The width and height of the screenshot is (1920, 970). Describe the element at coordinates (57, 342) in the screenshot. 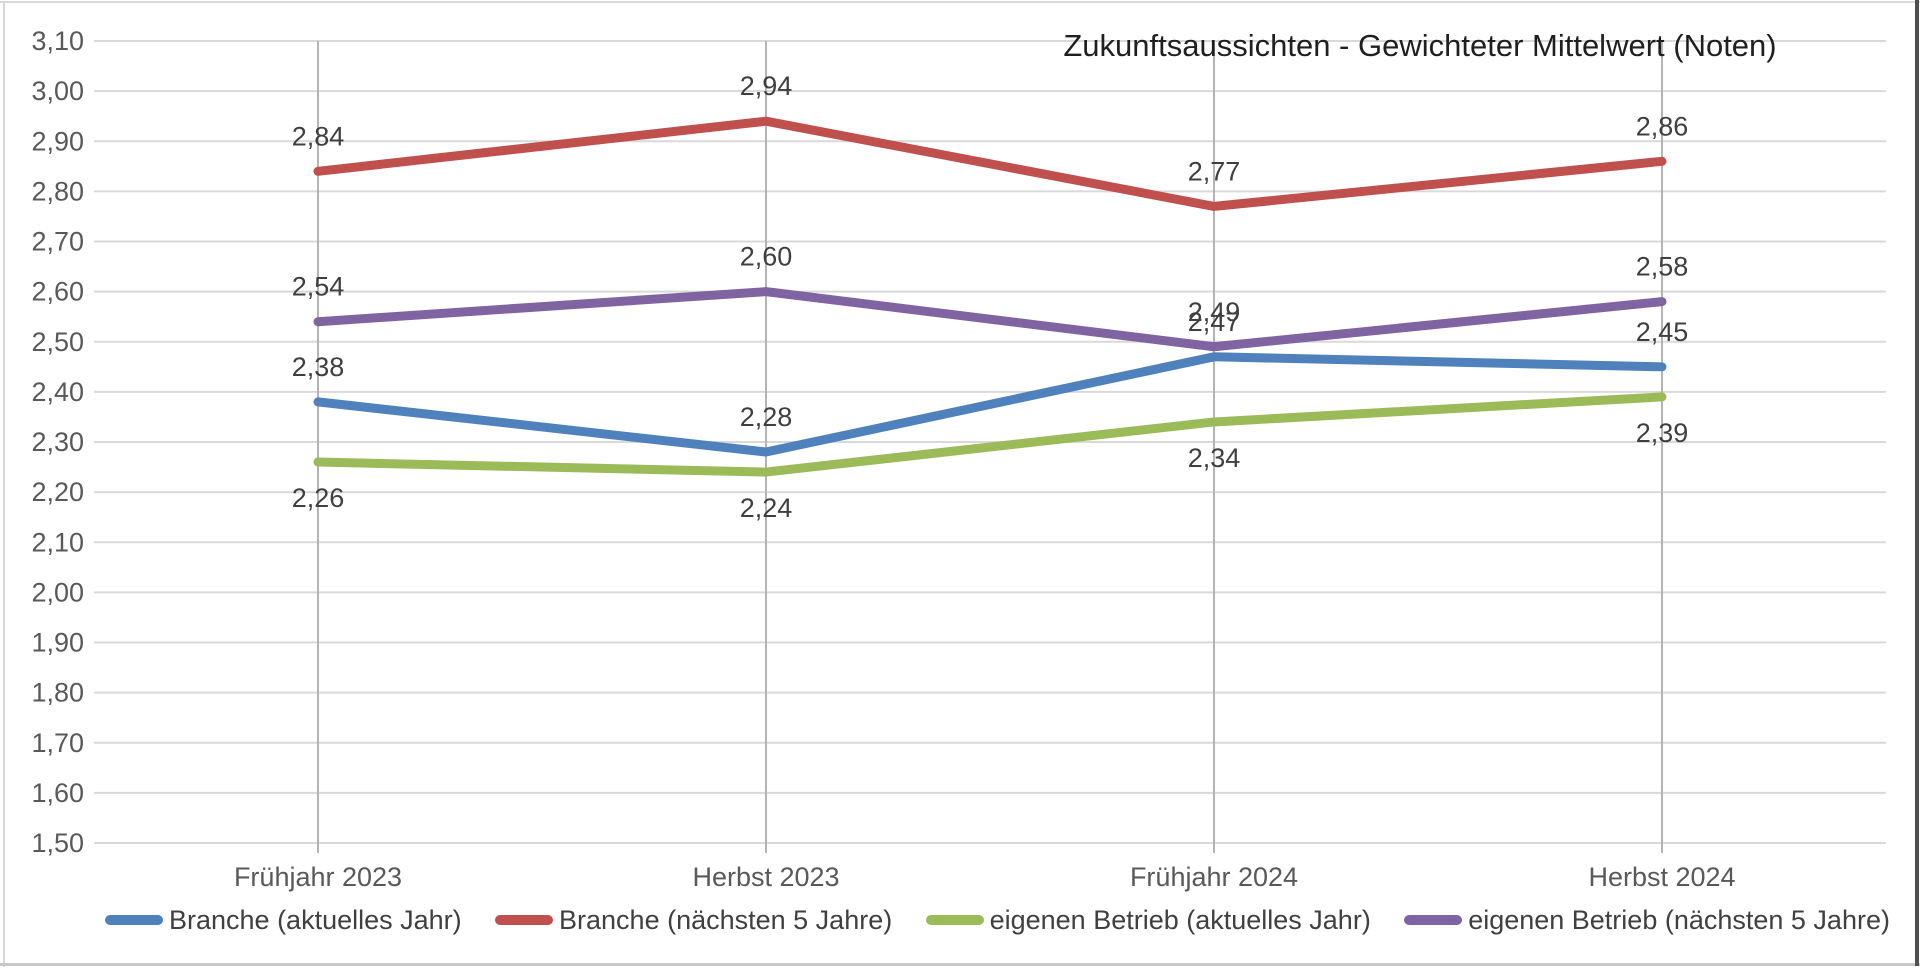

I see `y-axis-tick-label: 2,50` at that location.